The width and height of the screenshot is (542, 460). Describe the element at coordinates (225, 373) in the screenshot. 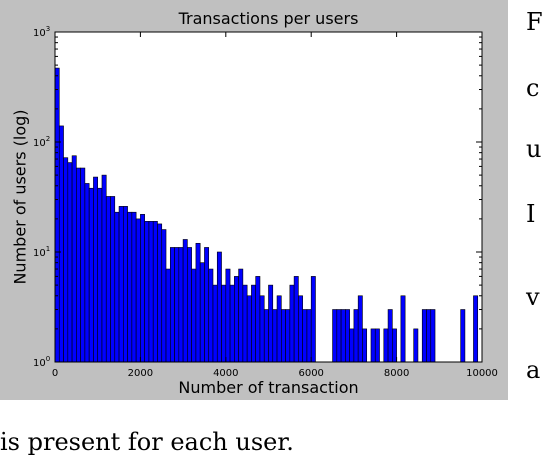

I see `x-tick-label: 4000` at that location.